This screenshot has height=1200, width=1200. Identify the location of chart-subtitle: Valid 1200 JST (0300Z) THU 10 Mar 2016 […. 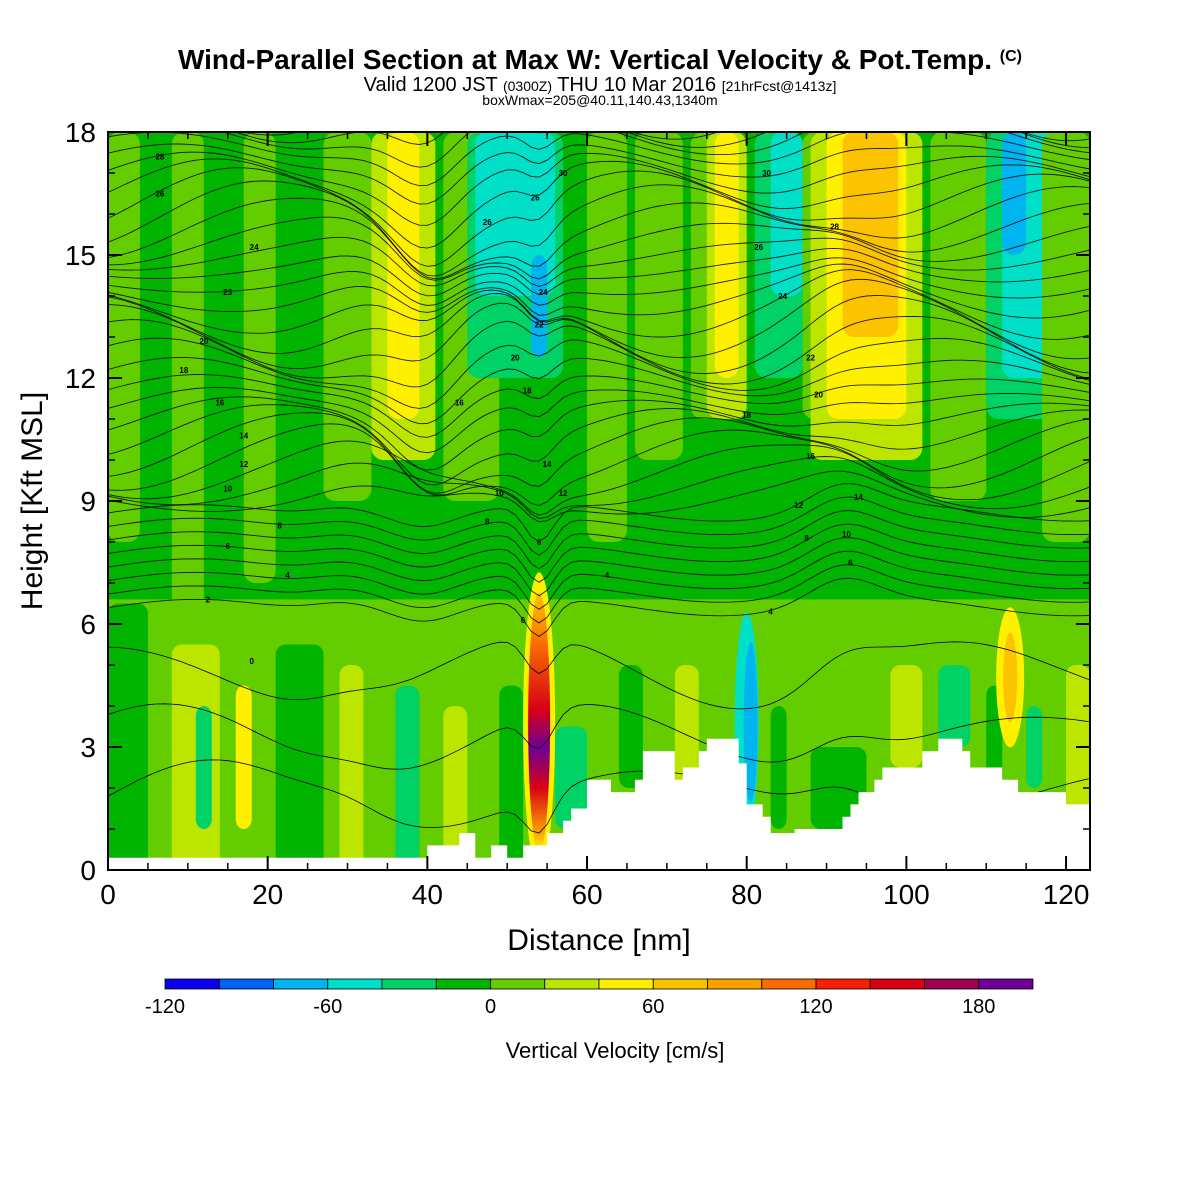
(600, 85).